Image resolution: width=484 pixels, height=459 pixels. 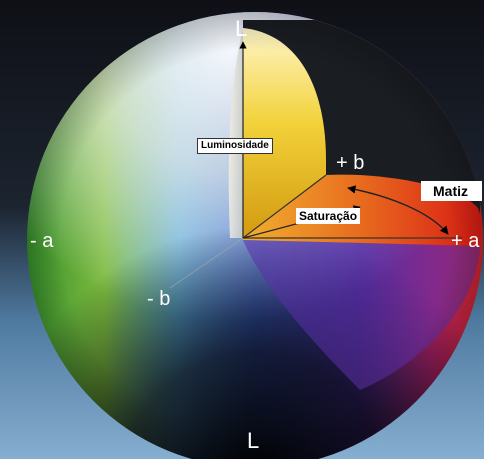 I want to click on minus-a-label: - a, so click(x=42, y=241).